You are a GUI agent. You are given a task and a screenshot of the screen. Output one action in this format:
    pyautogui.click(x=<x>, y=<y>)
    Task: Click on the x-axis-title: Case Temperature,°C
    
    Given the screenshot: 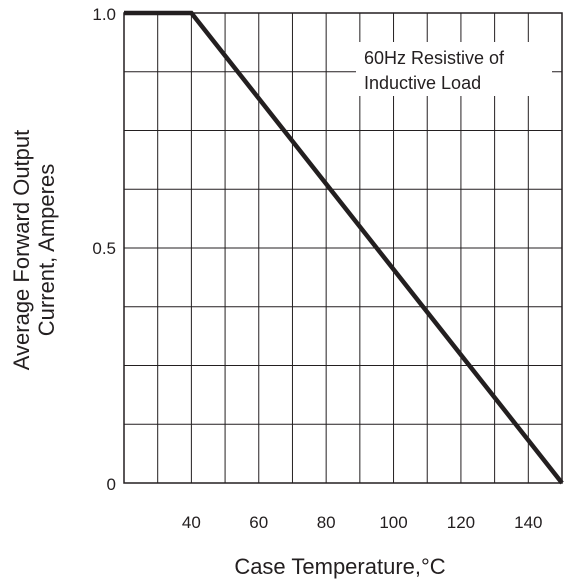 What is the action you would take?
    pyautogui.click(x=339, y=566)
    